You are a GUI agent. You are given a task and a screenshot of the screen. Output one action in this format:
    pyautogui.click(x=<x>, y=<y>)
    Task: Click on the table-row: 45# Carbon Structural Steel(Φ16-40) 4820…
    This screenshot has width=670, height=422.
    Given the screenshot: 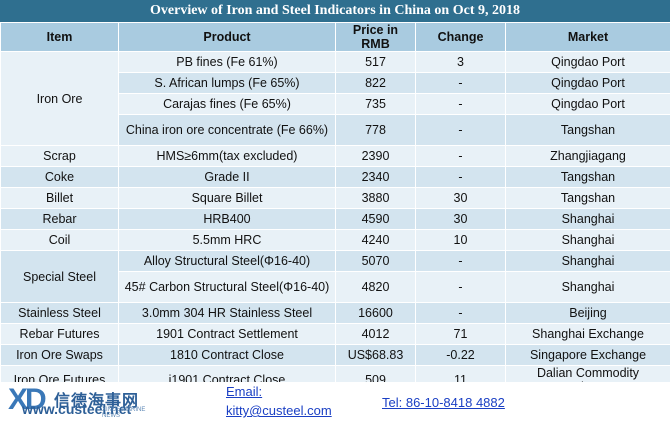 What is the action you would take?
    pyautogui.click(x=335, y=287)
    